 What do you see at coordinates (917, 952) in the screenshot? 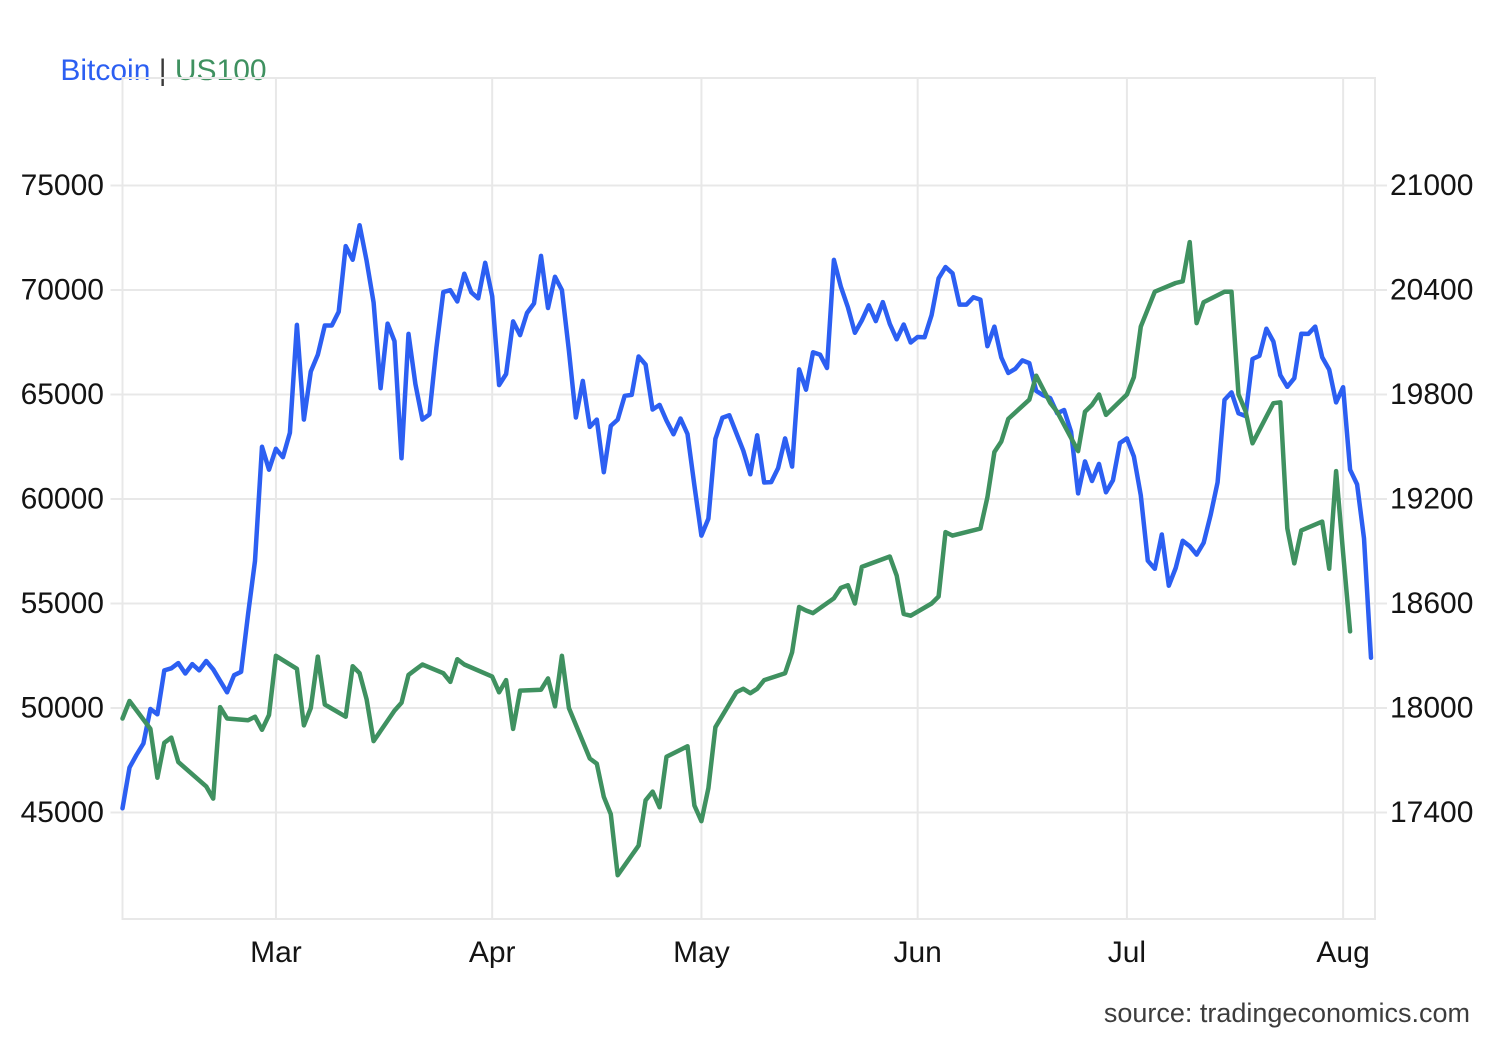
I see `x-axis-month-label: Jun` at bounding box center [917, 952].